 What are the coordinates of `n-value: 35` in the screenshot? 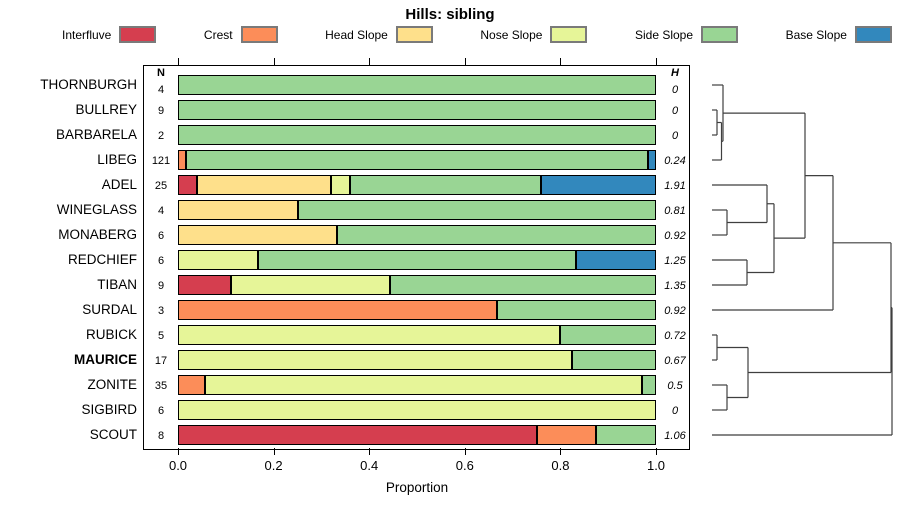 It's located at (161, 386).